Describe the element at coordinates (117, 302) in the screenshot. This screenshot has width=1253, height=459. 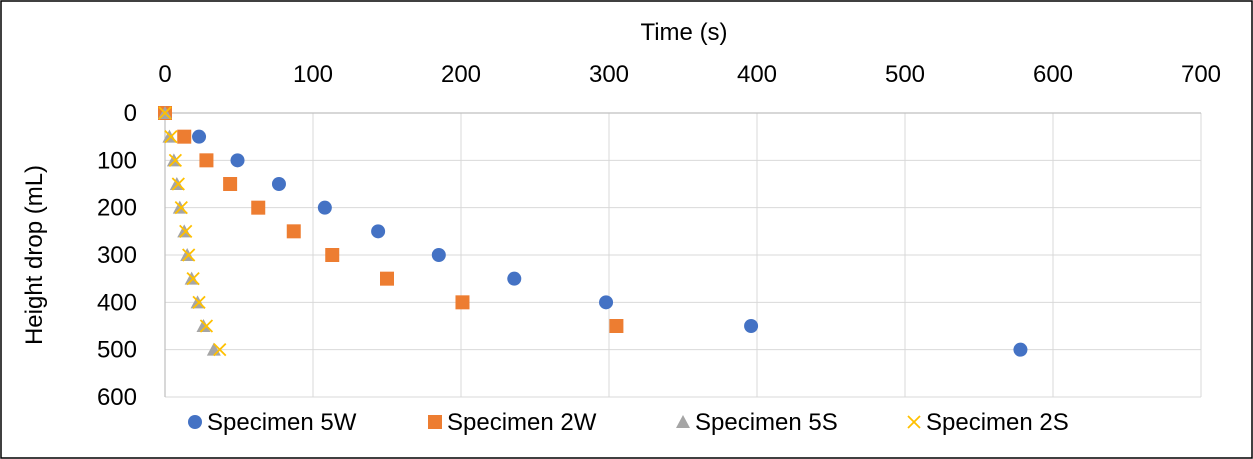
I see `y-tick-label: 400` at that location.